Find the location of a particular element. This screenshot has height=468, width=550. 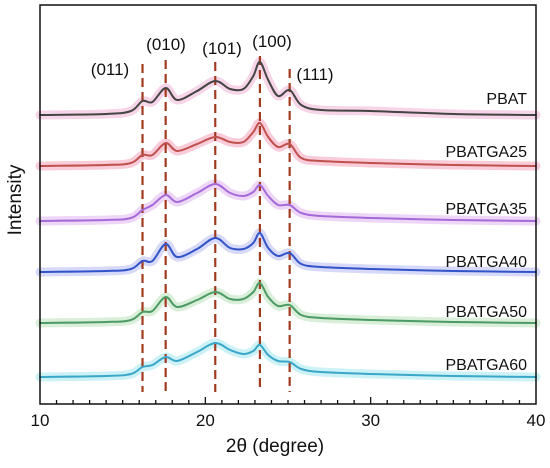

x-tick-label: 20 is located at coordinates (205, 420).